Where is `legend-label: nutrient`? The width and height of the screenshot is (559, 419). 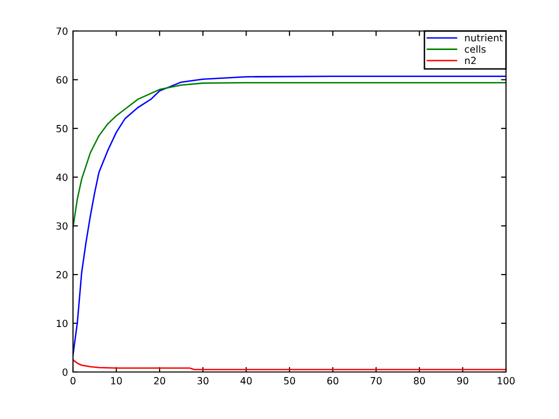 legend-label: nutrient is located at coordinates (484, 38).